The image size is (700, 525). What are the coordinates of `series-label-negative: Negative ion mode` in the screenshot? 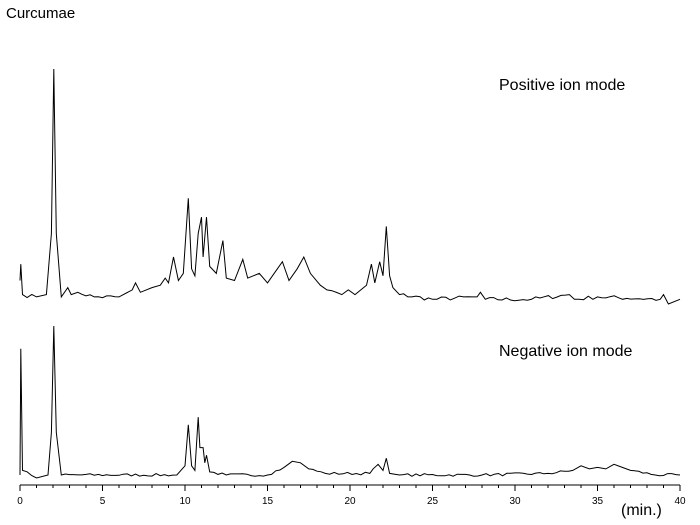 It's located at (566, 351).